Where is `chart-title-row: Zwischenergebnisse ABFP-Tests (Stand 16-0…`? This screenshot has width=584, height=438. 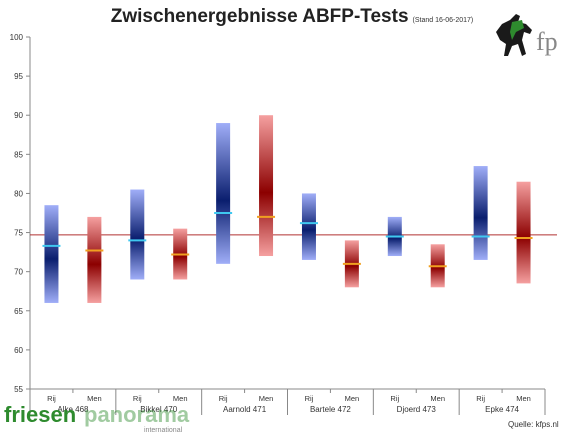 chart-title-row: Zwischenergebnisse ABFP-Tests (Stand 16-0… is located at coordinates (292, 17).